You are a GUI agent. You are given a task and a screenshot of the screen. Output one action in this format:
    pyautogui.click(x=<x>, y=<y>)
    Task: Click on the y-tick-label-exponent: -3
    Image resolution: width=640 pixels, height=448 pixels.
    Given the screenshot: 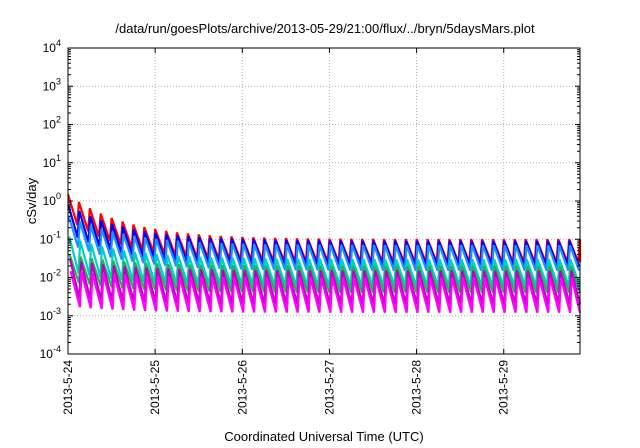 What is the action you would take?
    pyautogui.click(x=57, y=311)
    